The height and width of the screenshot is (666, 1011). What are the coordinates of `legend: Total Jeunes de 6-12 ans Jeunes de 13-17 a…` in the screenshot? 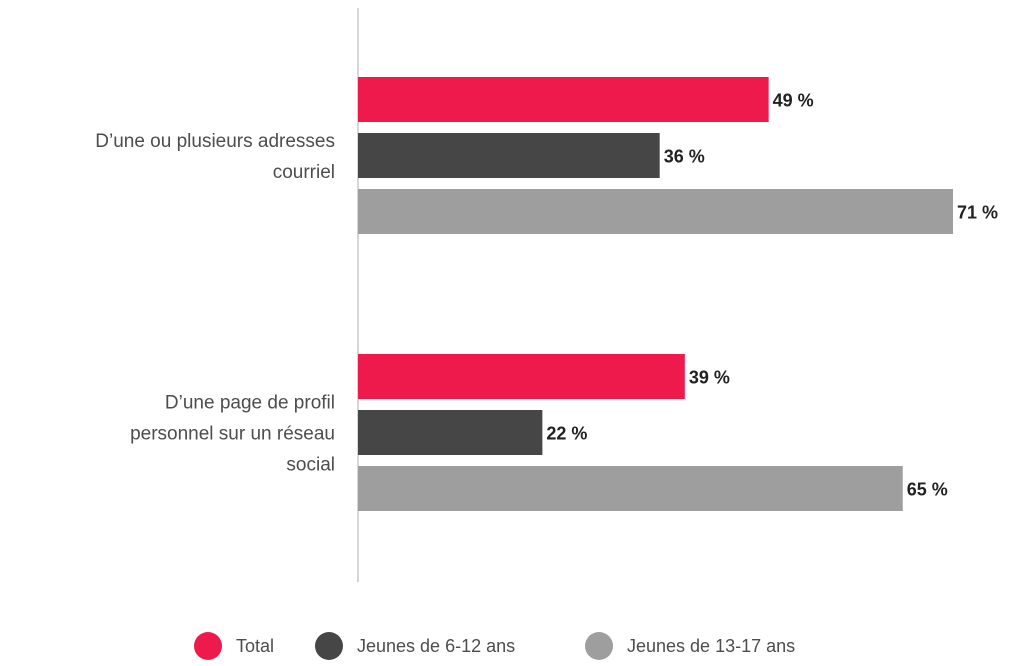 It's located at (494, 646).